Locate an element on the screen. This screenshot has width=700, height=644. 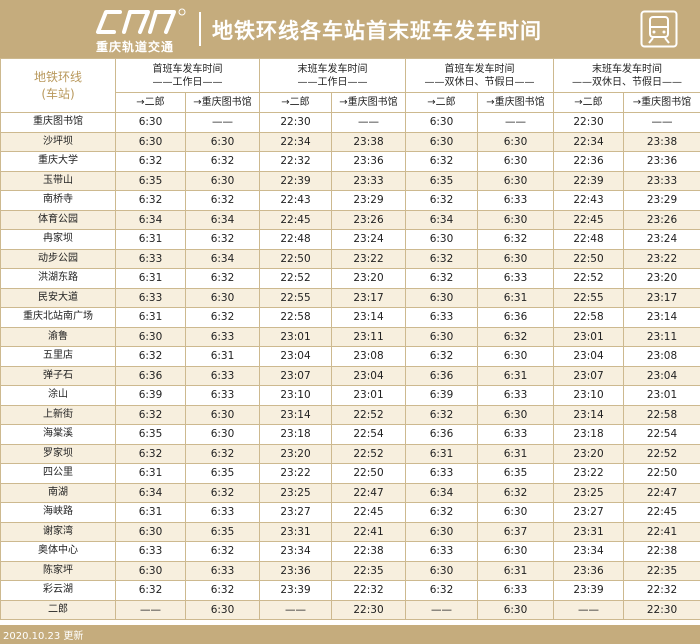
station-name-cell: 二郎 is located at coordinates (58, 609).